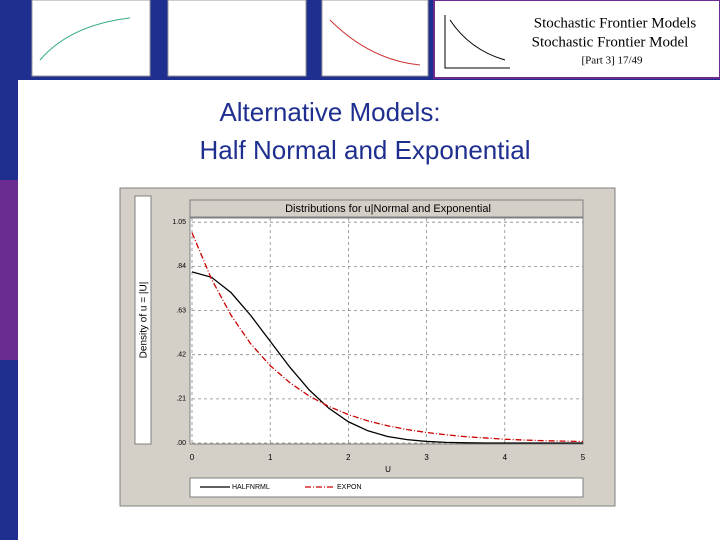 The image size is (720, 545). I want to click on y-axis-label: Density of u = |U|, so click(144, 320).